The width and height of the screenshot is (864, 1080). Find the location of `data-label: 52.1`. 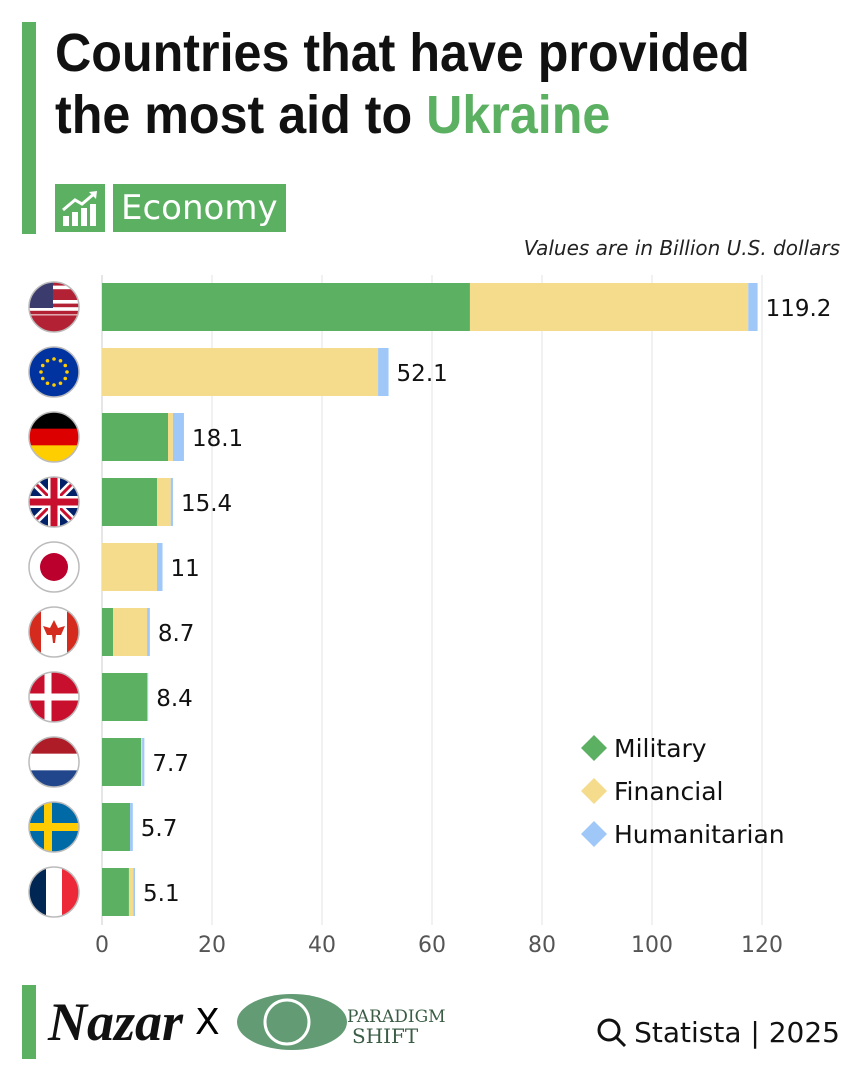

data-label: 52.1 is located at coordinates (422, 374).